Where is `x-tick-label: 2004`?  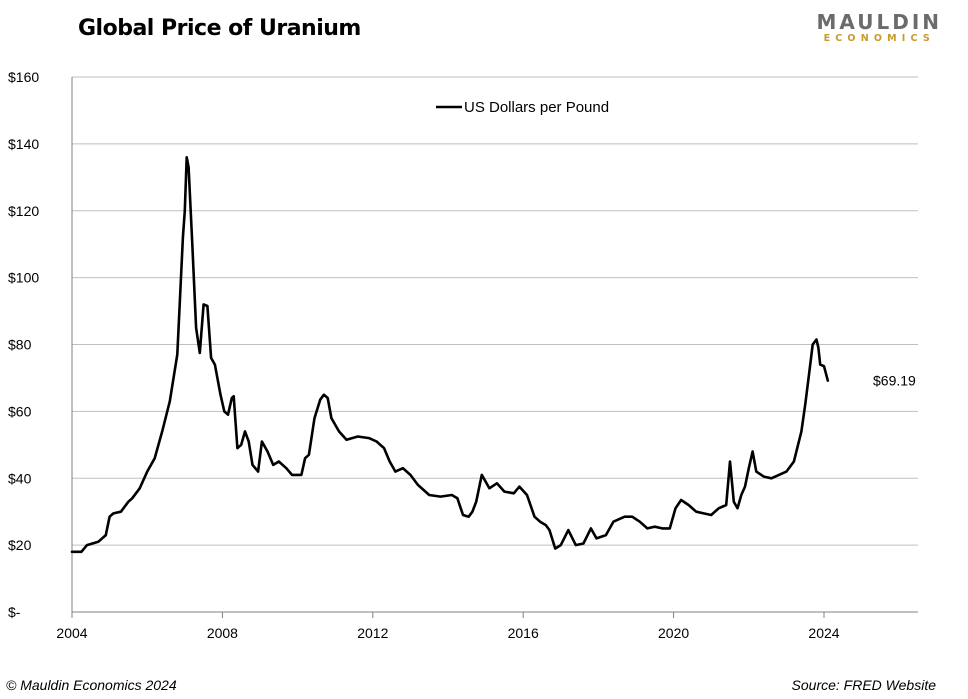 x-tick-label: 2004 is located at coordinates (71, 633).